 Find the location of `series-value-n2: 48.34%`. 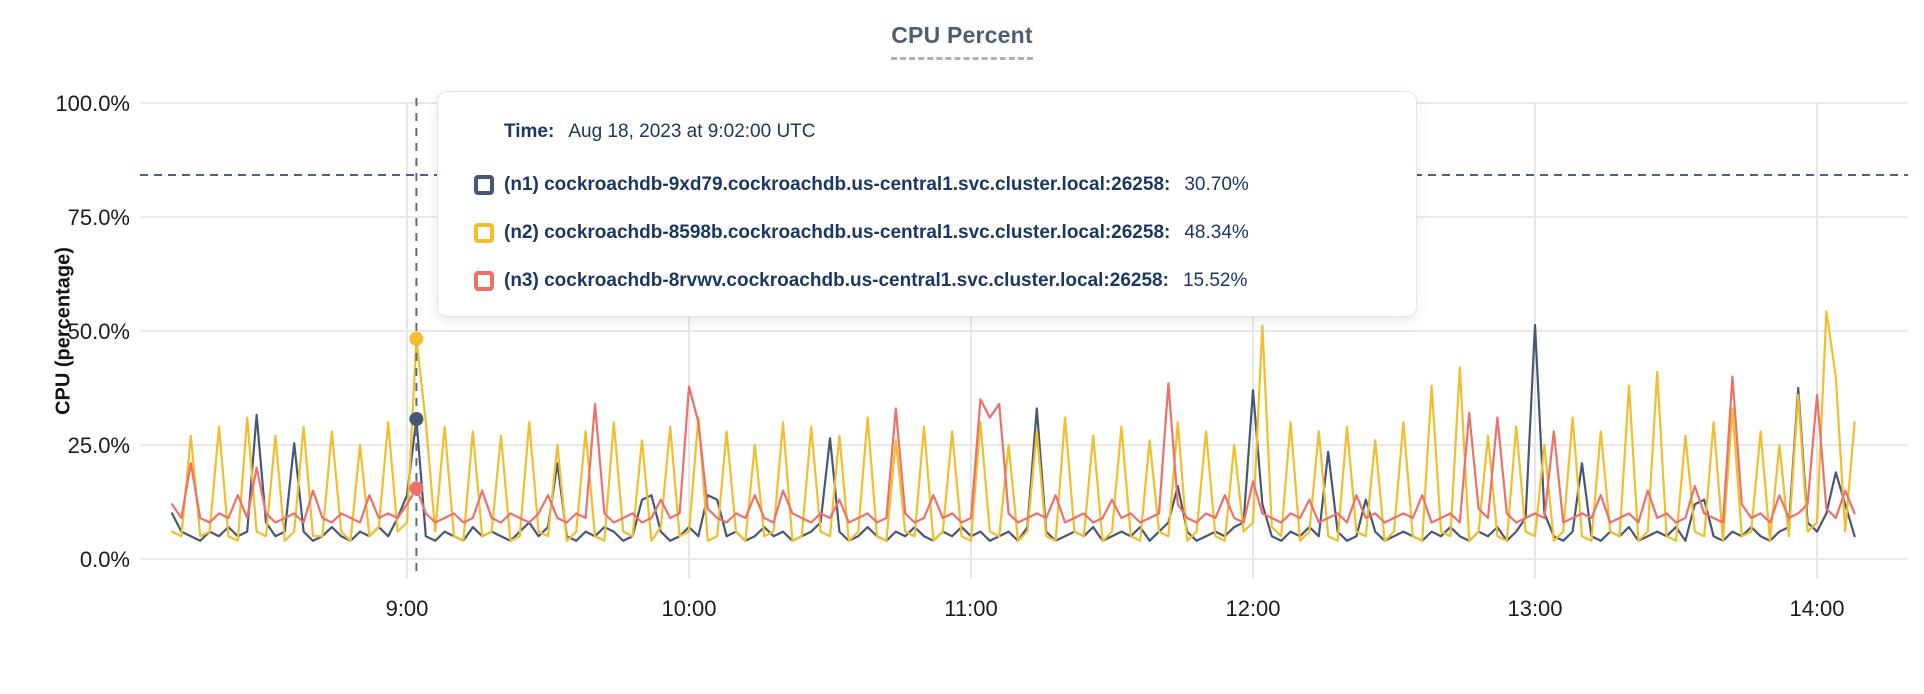

series-value-n2: 48.34% is located at coordinates (1216, 232).